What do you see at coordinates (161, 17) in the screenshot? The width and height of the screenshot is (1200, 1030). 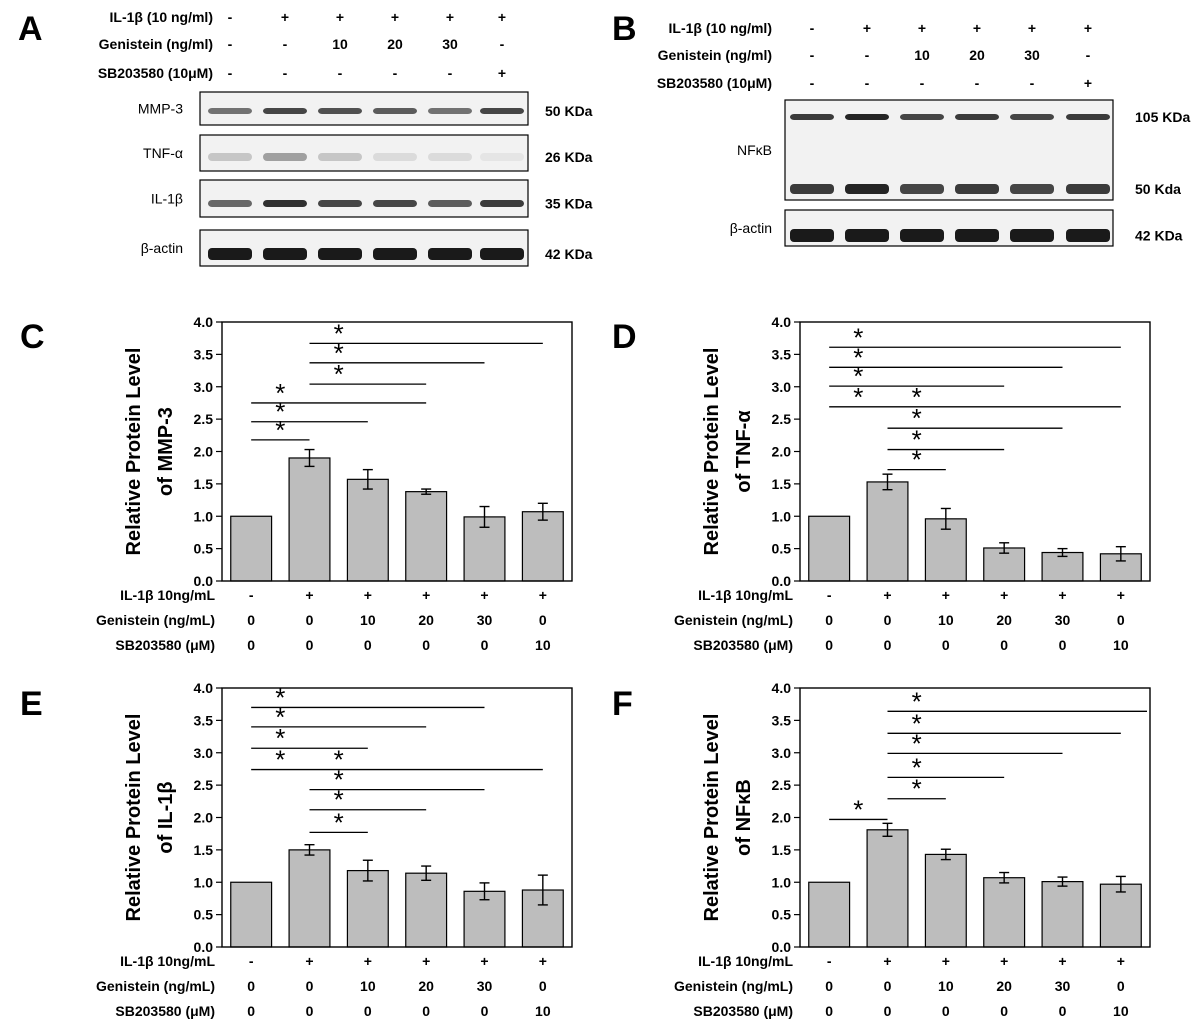 I see `blot-condition-label: IL-1β (10 ng/ml)` at bounding box center [161, 17].